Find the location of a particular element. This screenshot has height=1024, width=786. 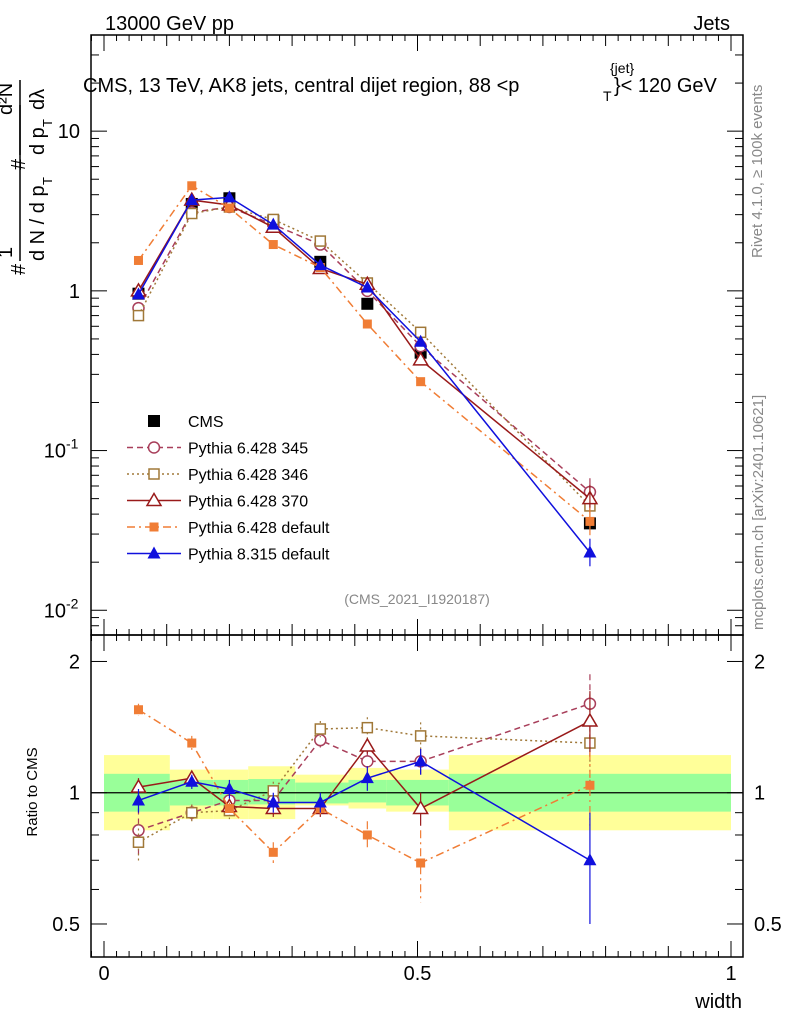

legend-entry: Pythia 6.428 default is located at coordinates (228, 528).